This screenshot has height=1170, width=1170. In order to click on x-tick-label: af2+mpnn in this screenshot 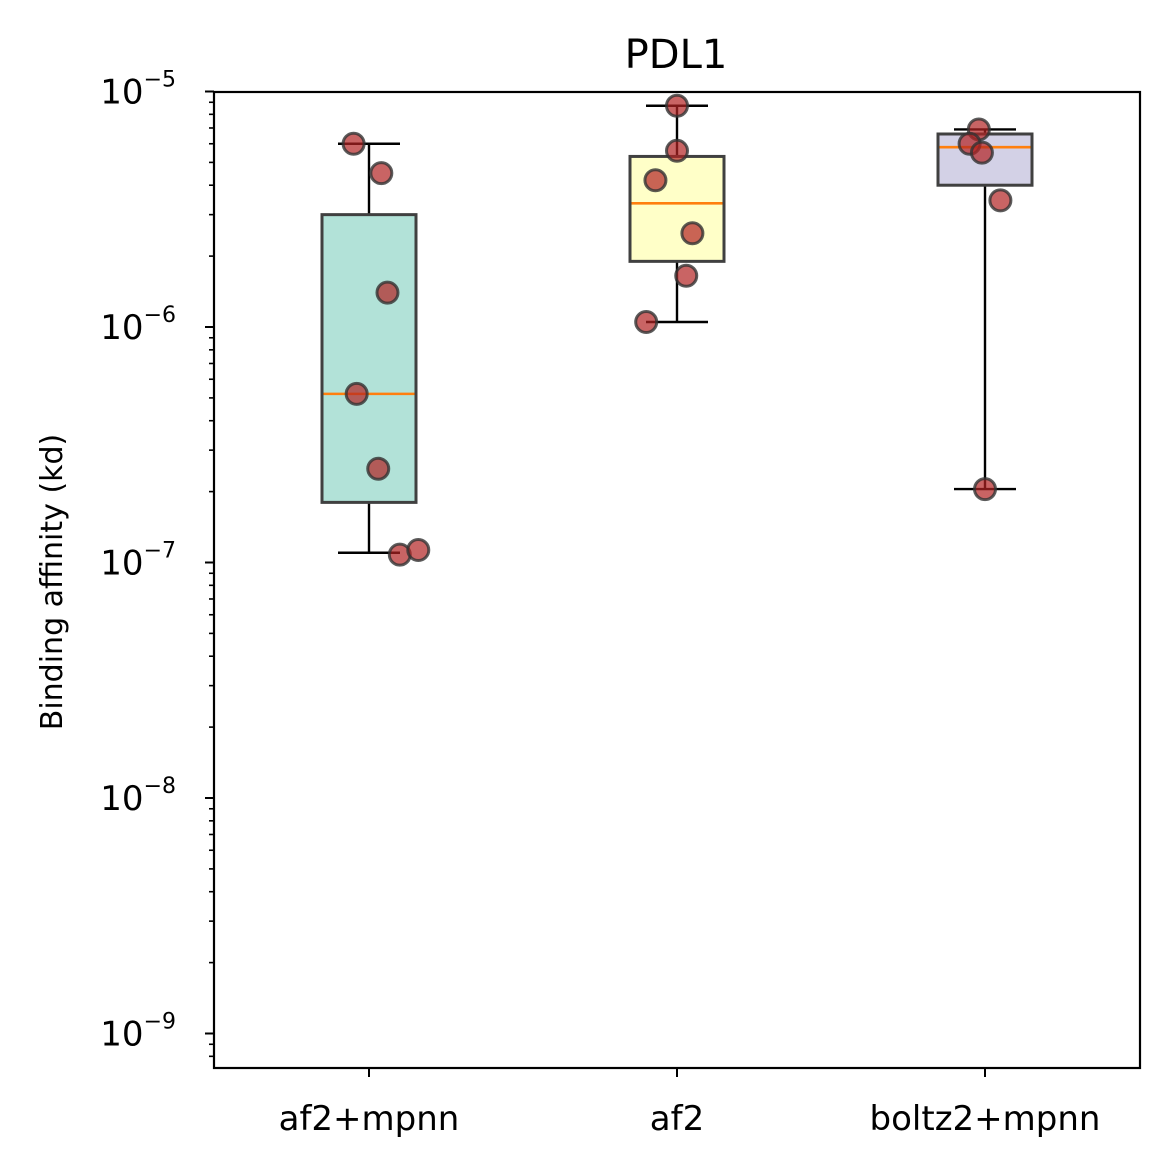, I will do `click(369, 1119)`.